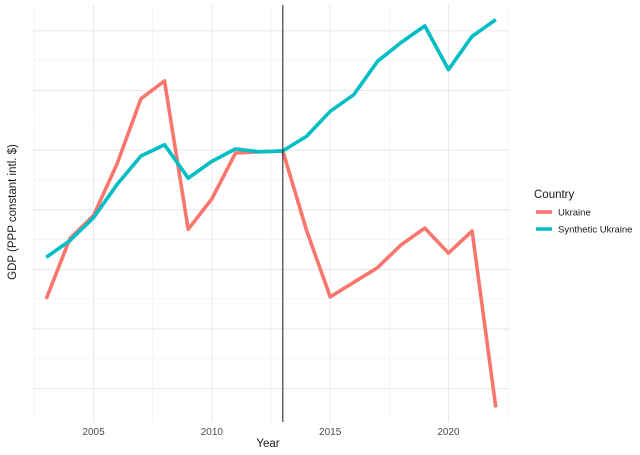  Describe the element at coordinates (554, 195) in the screenshot. I see `legend-title: Country` at that location.